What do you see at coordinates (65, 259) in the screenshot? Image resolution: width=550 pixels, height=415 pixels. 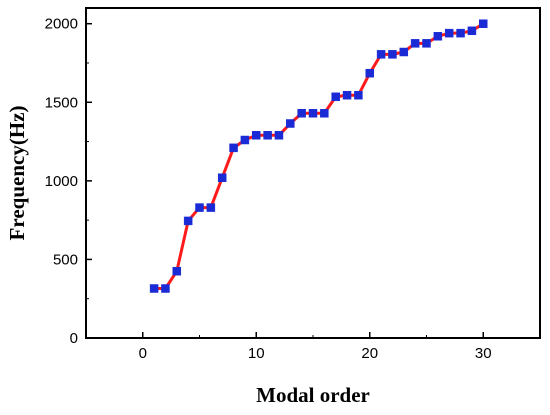 I see `y-tick-label-1: 500` at bounding box center [65, 259].